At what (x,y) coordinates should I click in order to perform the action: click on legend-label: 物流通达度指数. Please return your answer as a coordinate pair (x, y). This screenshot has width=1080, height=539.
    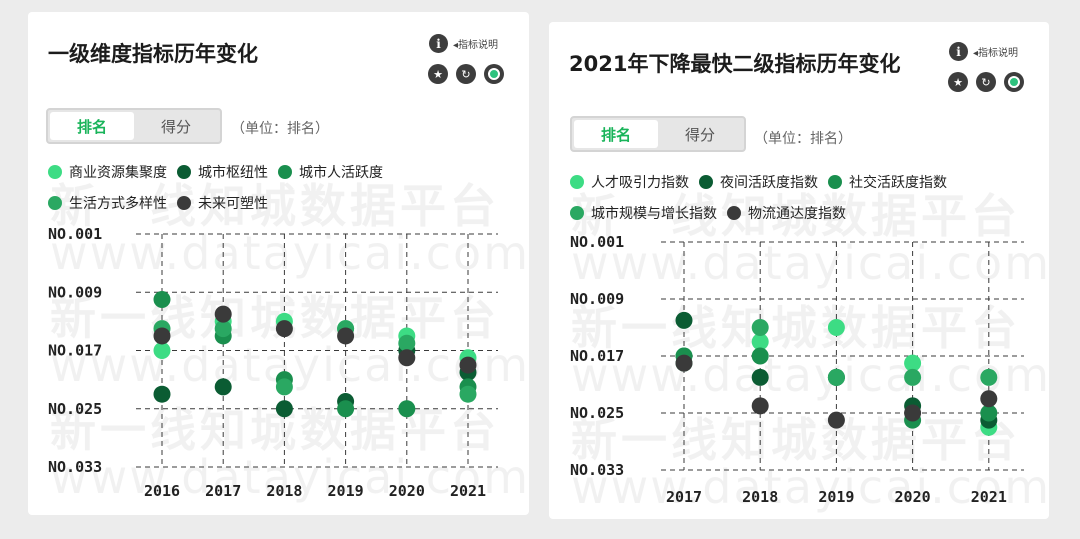
    Looking at the image, I should click on (797, 213).